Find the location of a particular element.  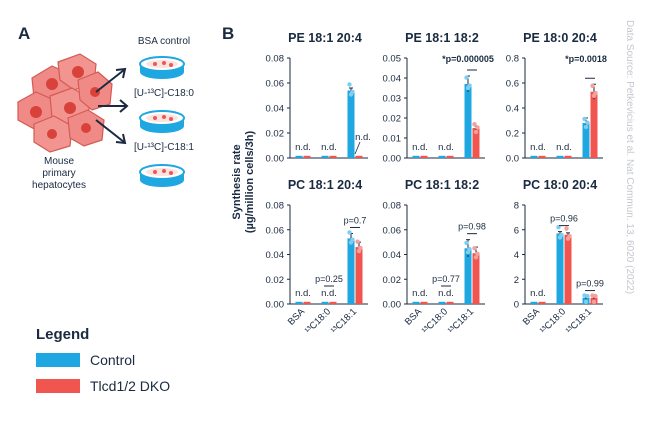

y-tick-label-pe-18-1-18-2: 0.02 is located at coordinates (392, 119).